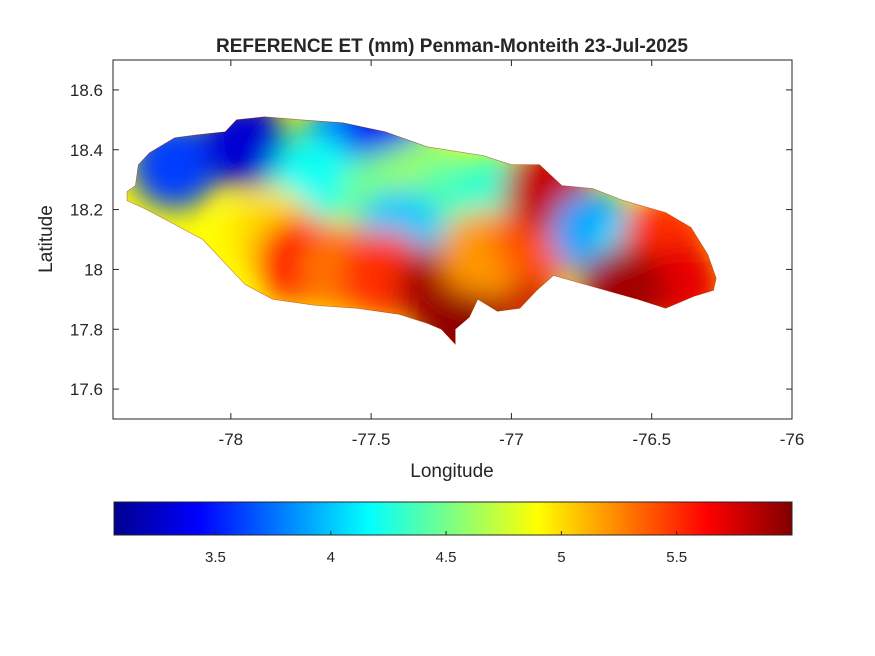 The image size is (875, 656). I want to click on colorbar-tick-label: 5, so click(561, 557).